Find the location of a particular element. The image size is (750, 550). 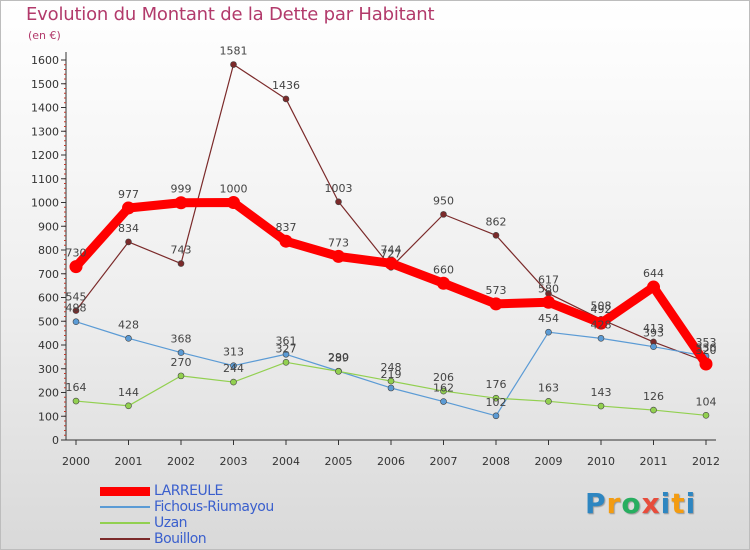

y-tick-label: 300 is located at coordinates (48, 369).